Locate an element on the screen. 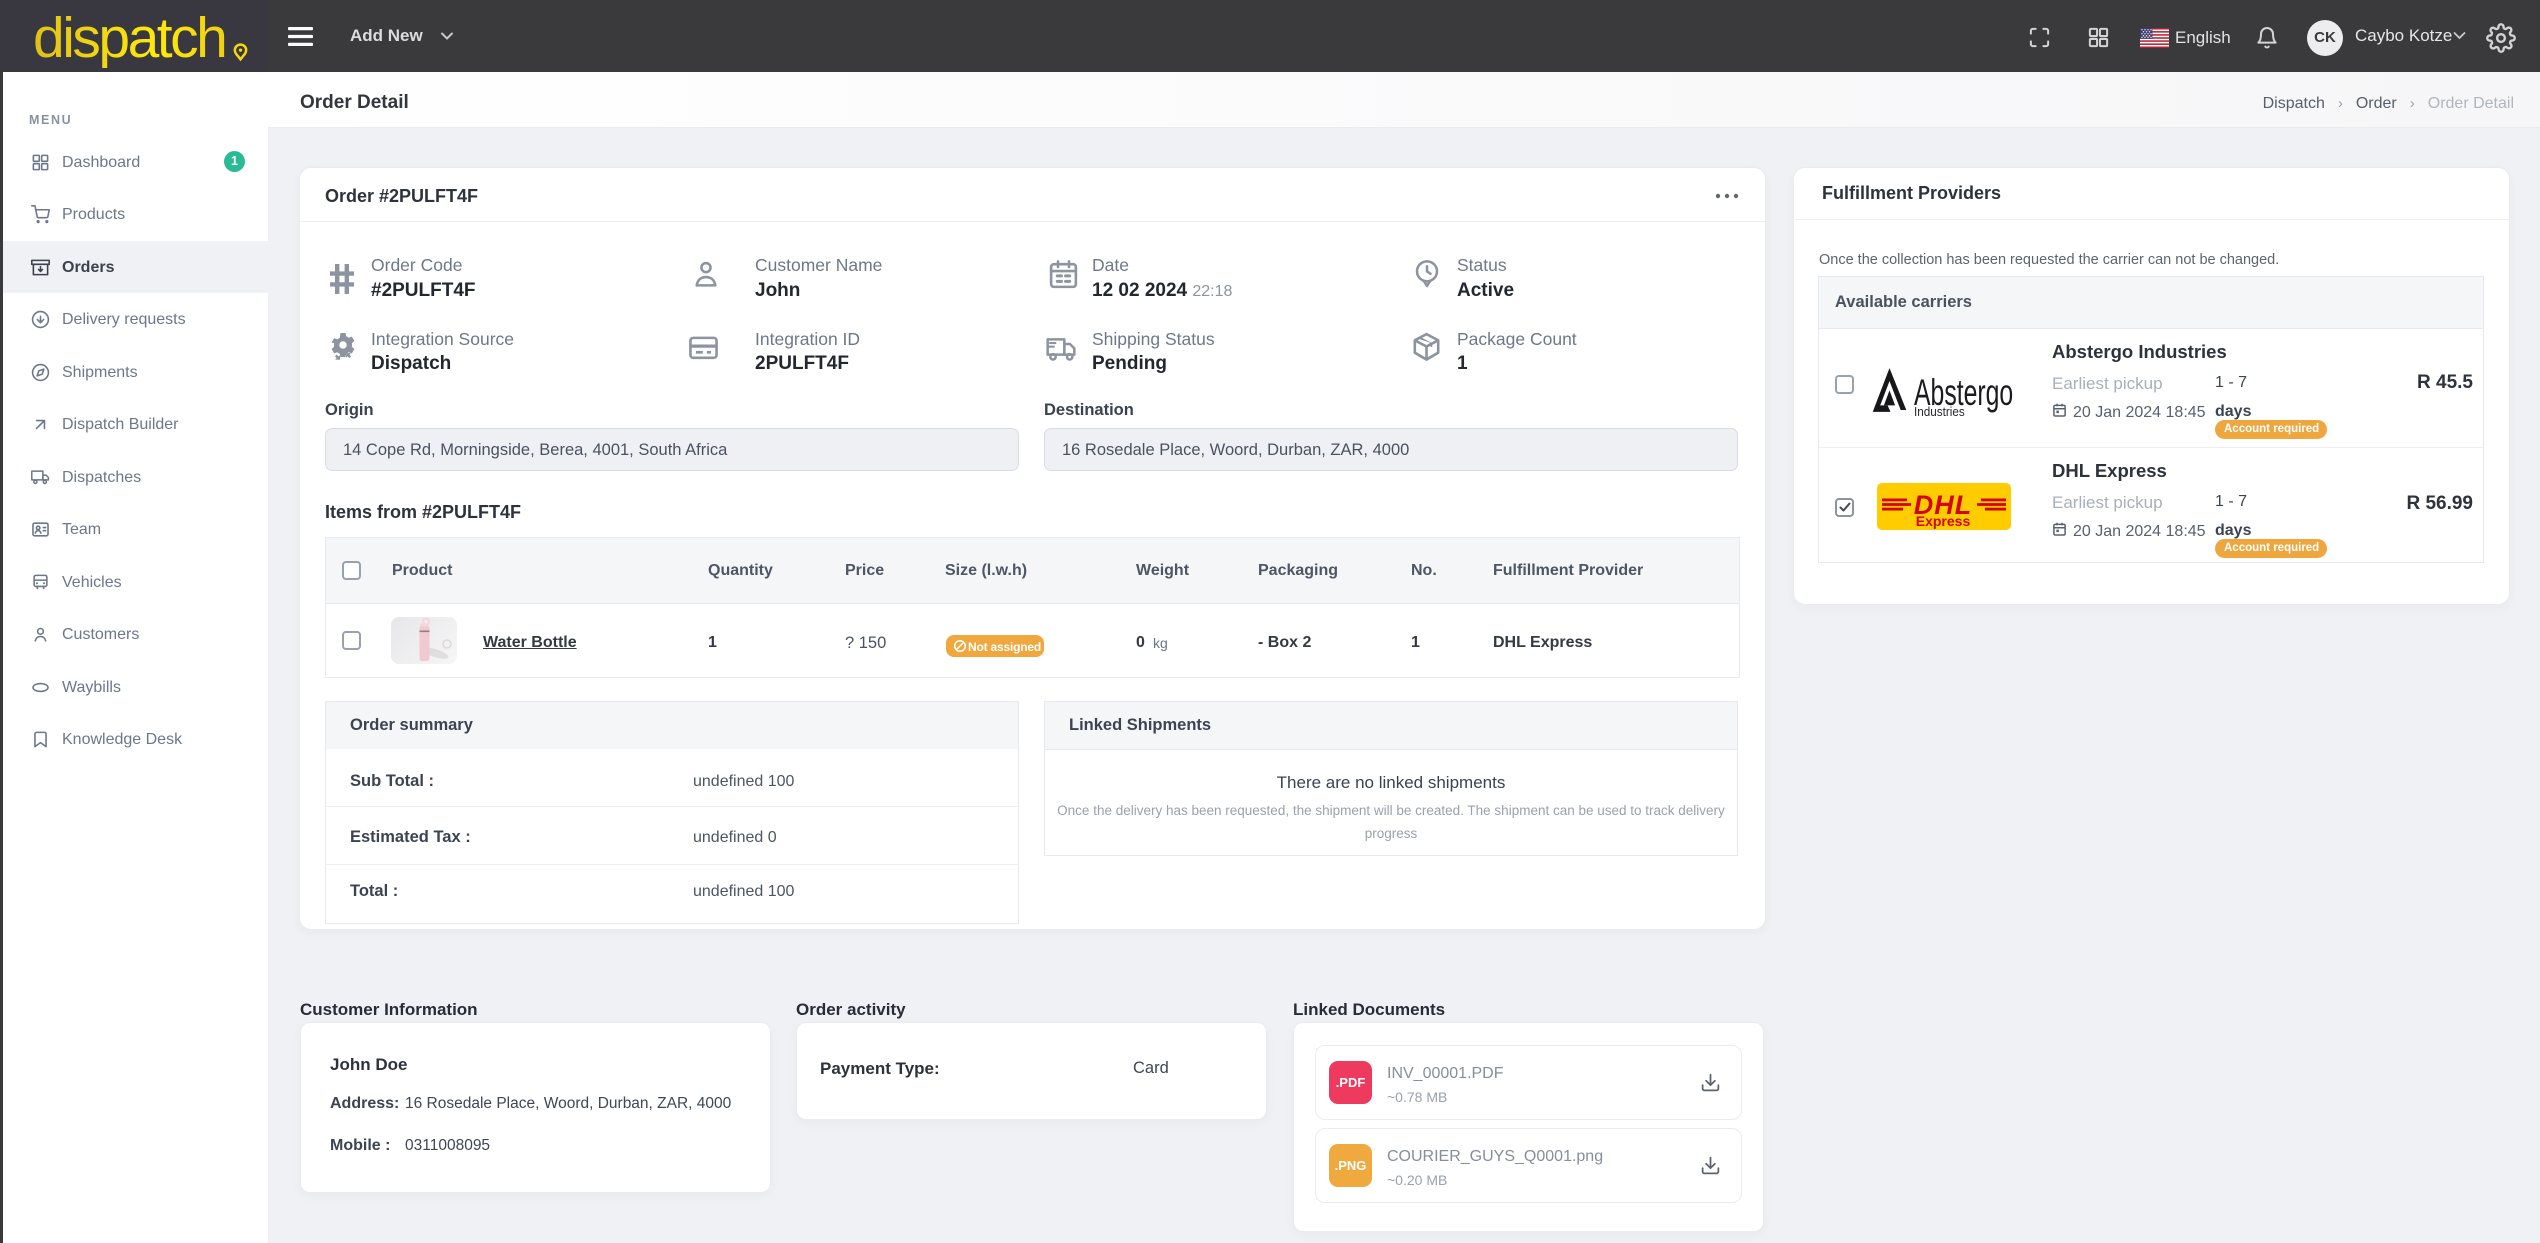 The image size is (2540, 1243). svg-text: DHL is located at coordinates (1943, 505).